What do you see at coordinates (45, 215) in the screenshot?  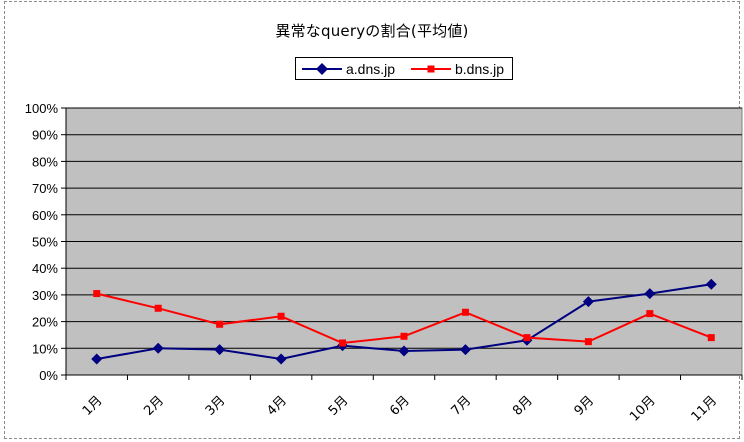 I see `y-tick-label: 60%` at bounding box center [45, 215].